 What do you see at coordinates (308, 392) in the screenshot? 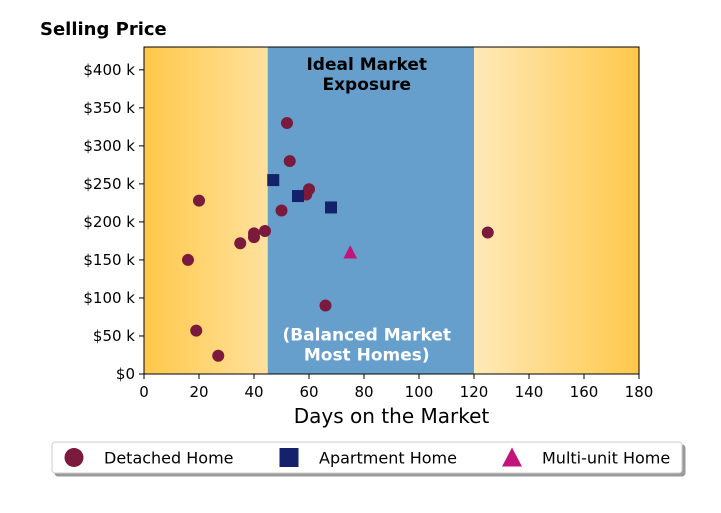
I see `x-tick-label: 60` at bounding box center [308, 392].